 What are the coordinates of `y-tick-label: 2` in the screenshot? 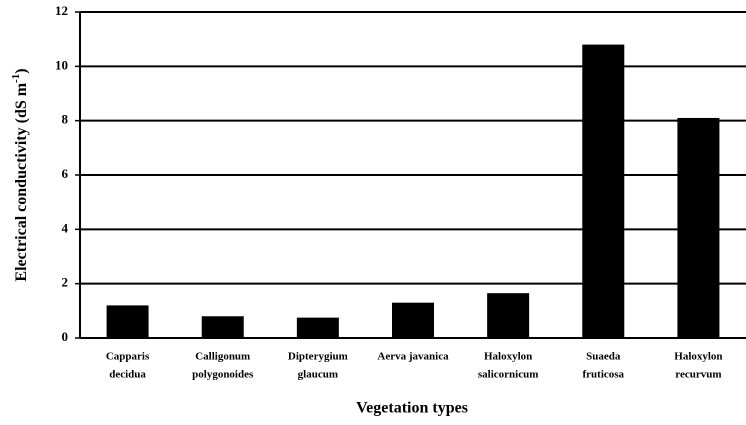 It's located at (65, 282).